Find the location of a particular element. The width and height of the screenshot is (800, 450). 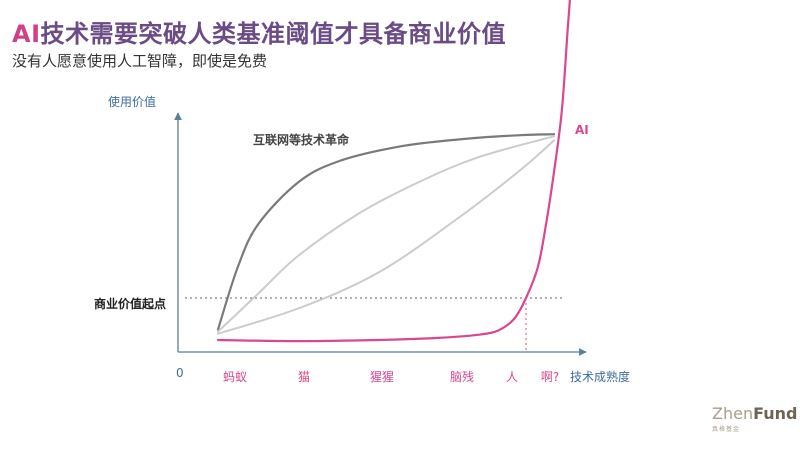

series-label-internet: 互联网等技术革命 is located at coordinates (301, 139).